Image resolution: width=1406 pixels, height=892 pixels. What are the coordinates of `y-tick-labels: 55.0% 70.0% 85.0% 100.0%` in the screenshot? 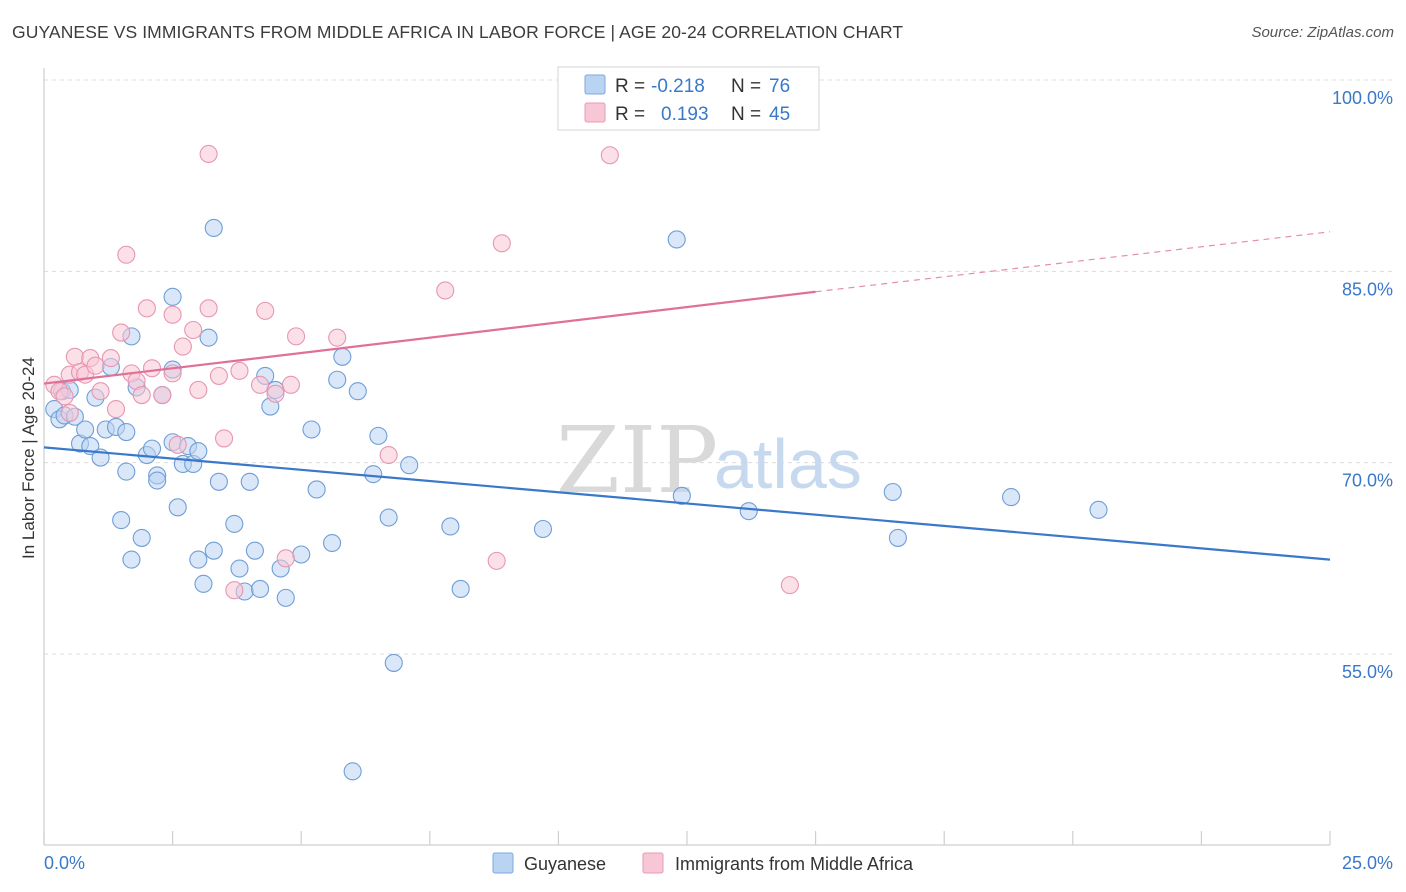 It's located at (1362, 385).